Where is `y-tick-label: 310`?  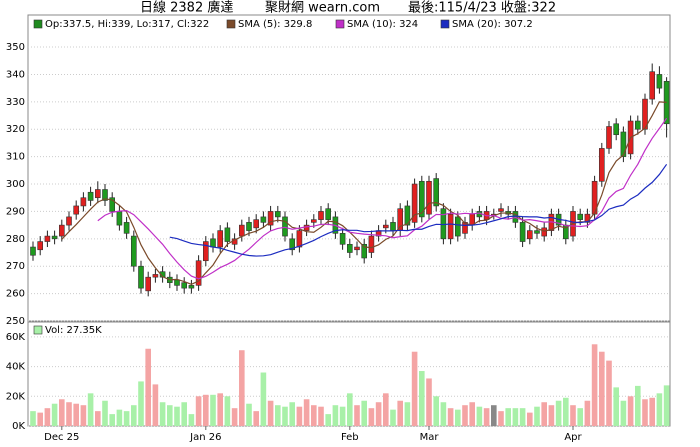
y-tick-label: 310 is located at coordinates (15, 157).